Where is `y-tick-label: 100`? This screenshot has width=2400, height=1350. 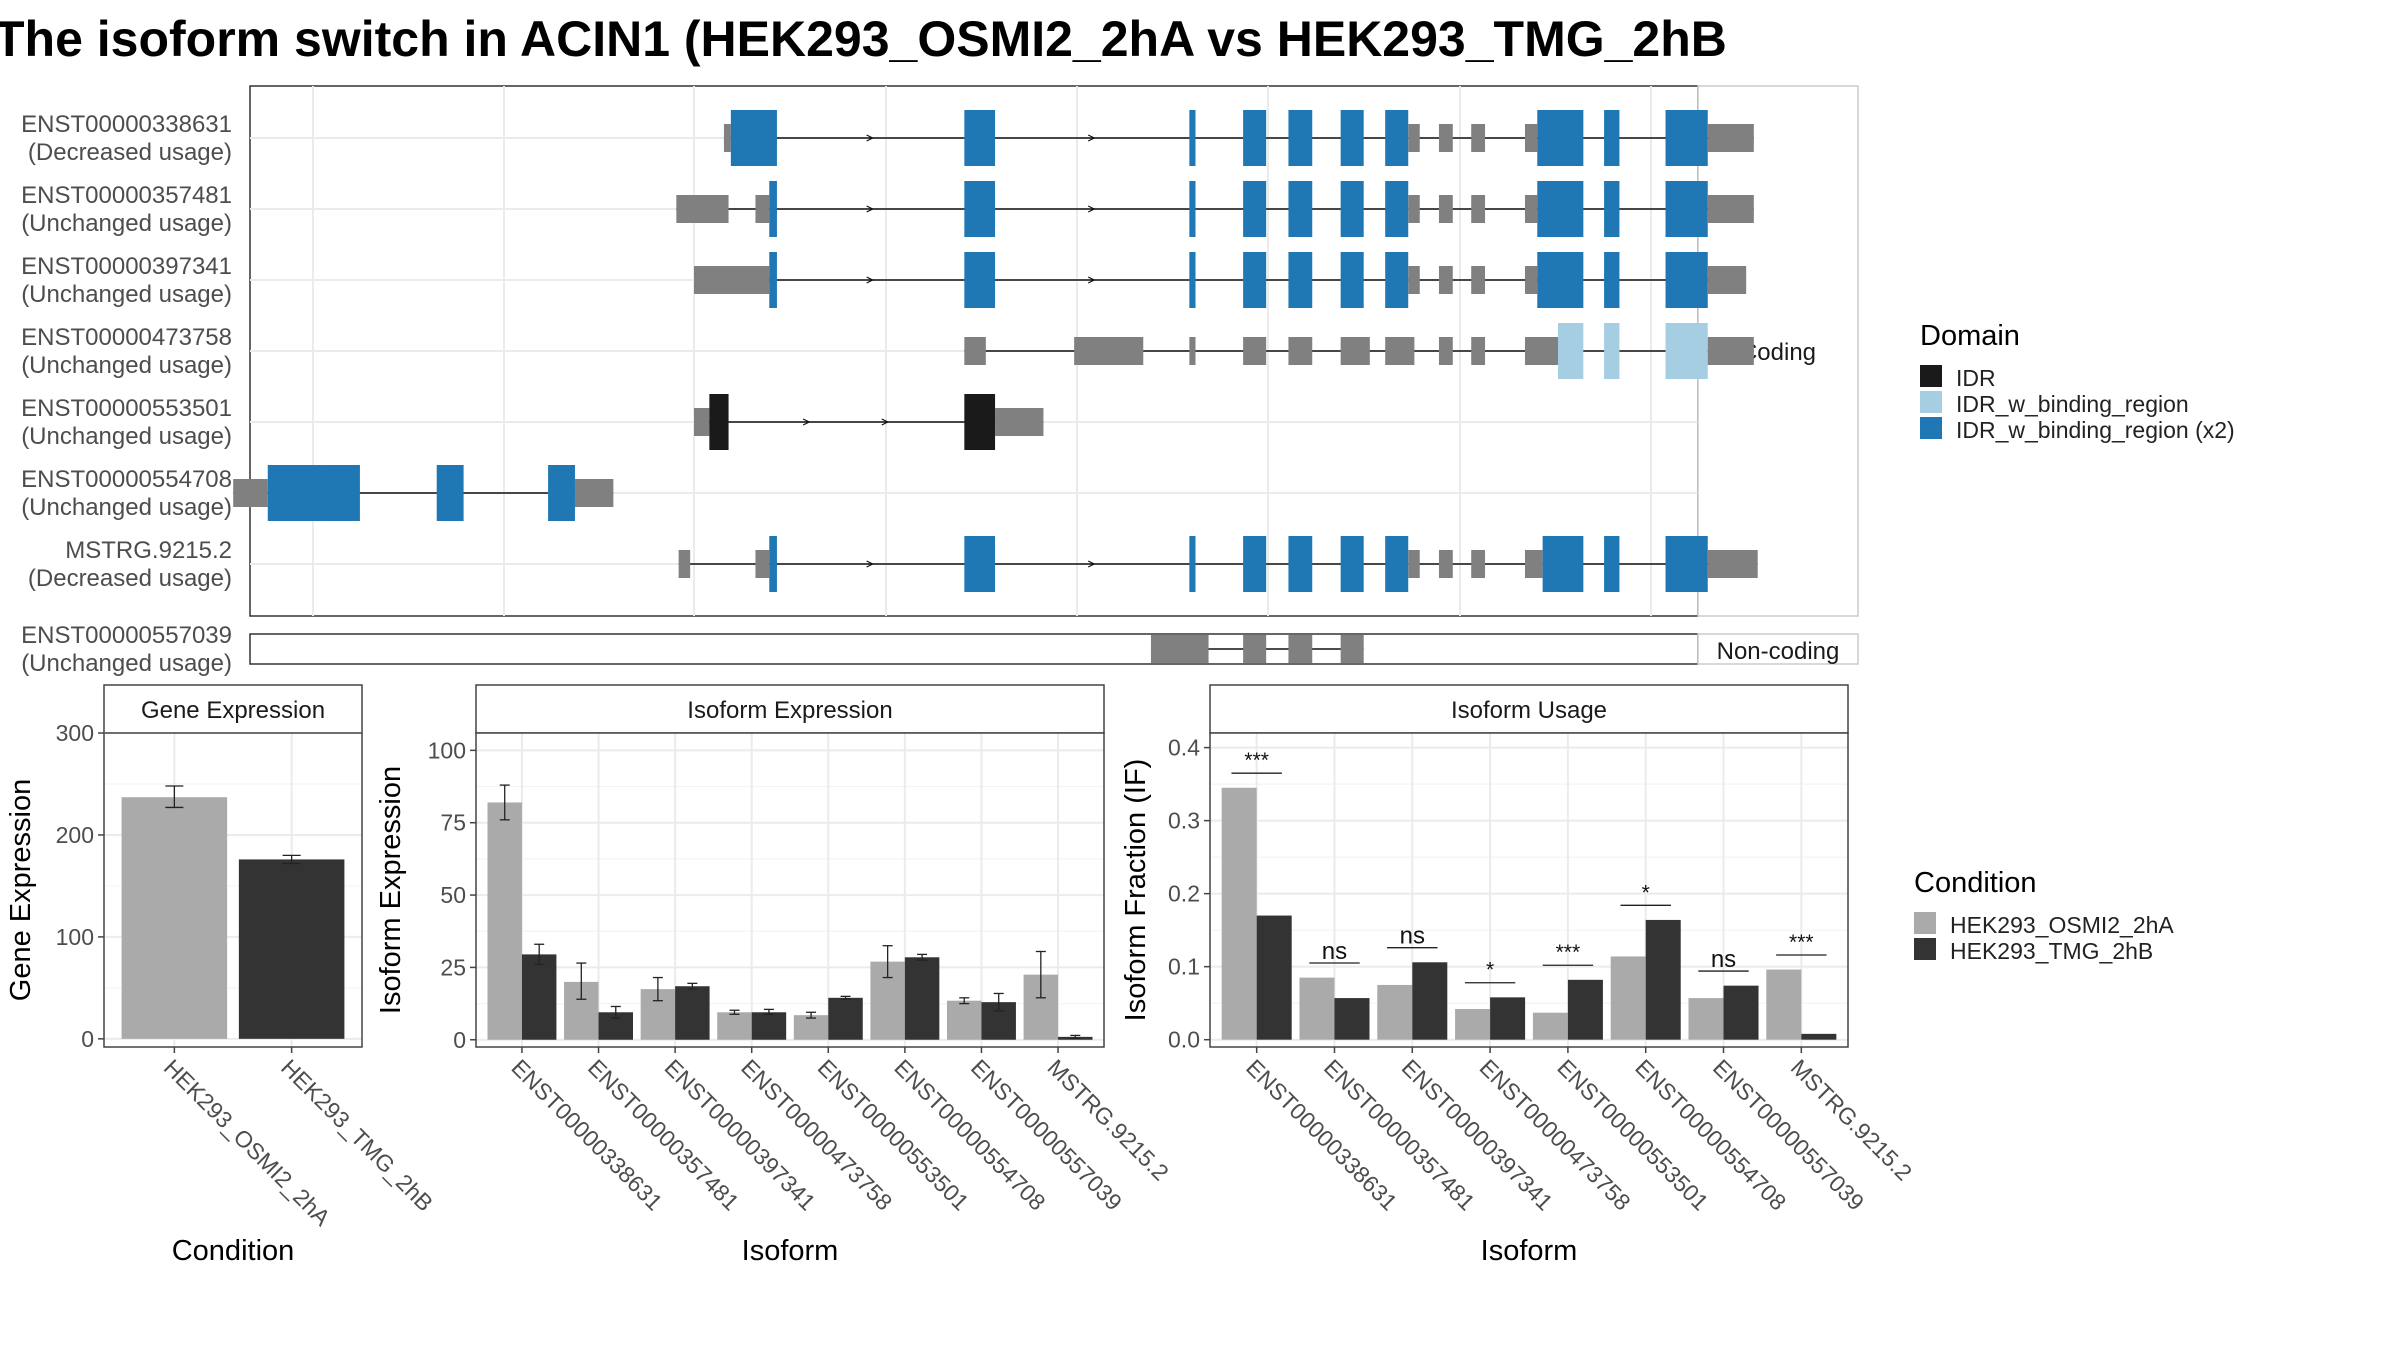 y-tick-label: 100 is located at coordinates (75, 937).